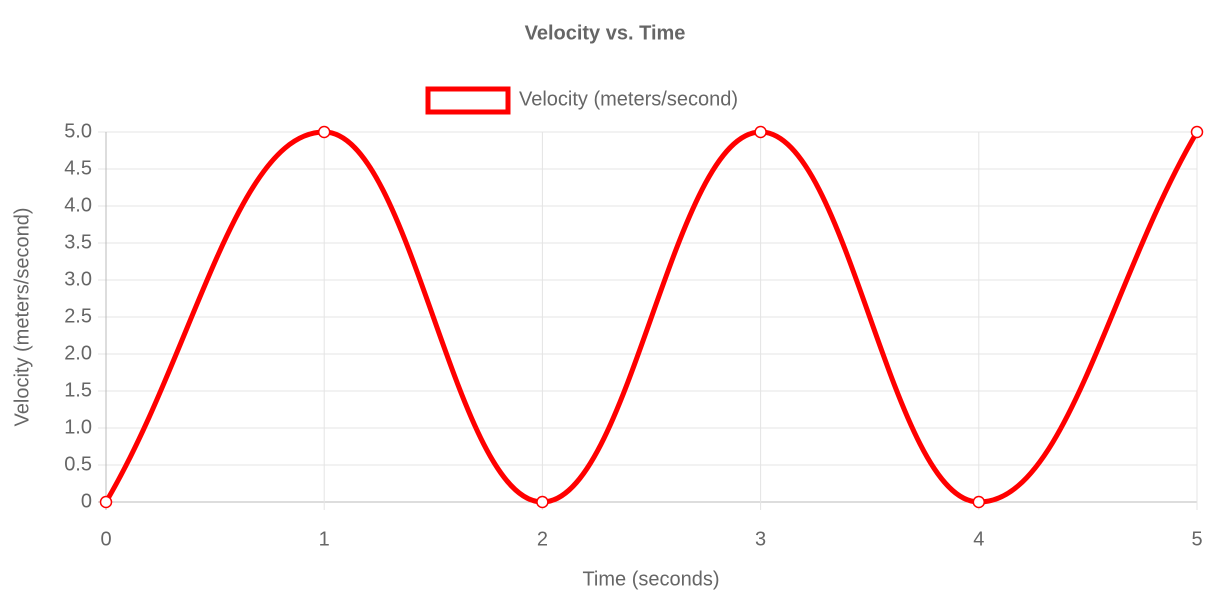  What do you see at coordinates (978, 539) in the screenshot?
I see `x-tick-label: 4` at bounding box center [978, 539].